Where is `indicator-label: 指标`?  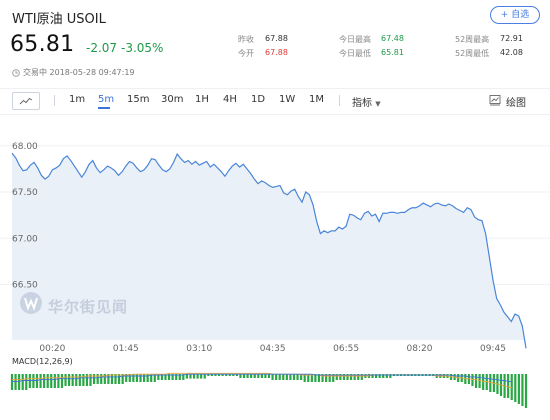 indicator-label: 指标 is located at coordinates (362, 103).